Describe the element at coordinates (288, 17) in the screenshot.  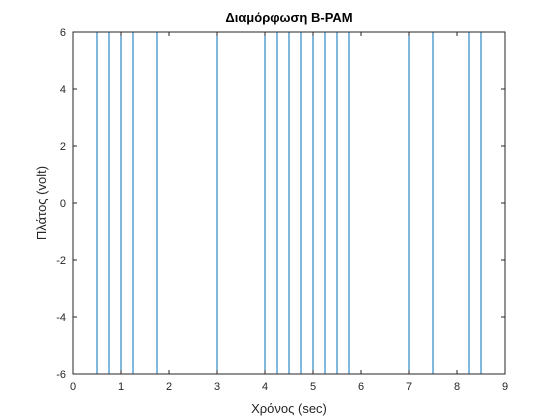
I see `chart-title: Διαμόρφωση B-PAM` at that location.